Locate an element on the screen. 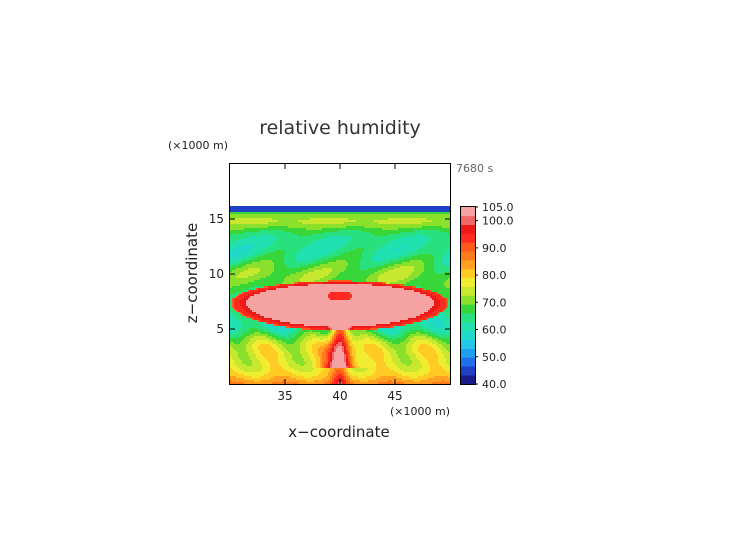  x-axis-unit: (×1000 m) is located at coordinates (420, 411).